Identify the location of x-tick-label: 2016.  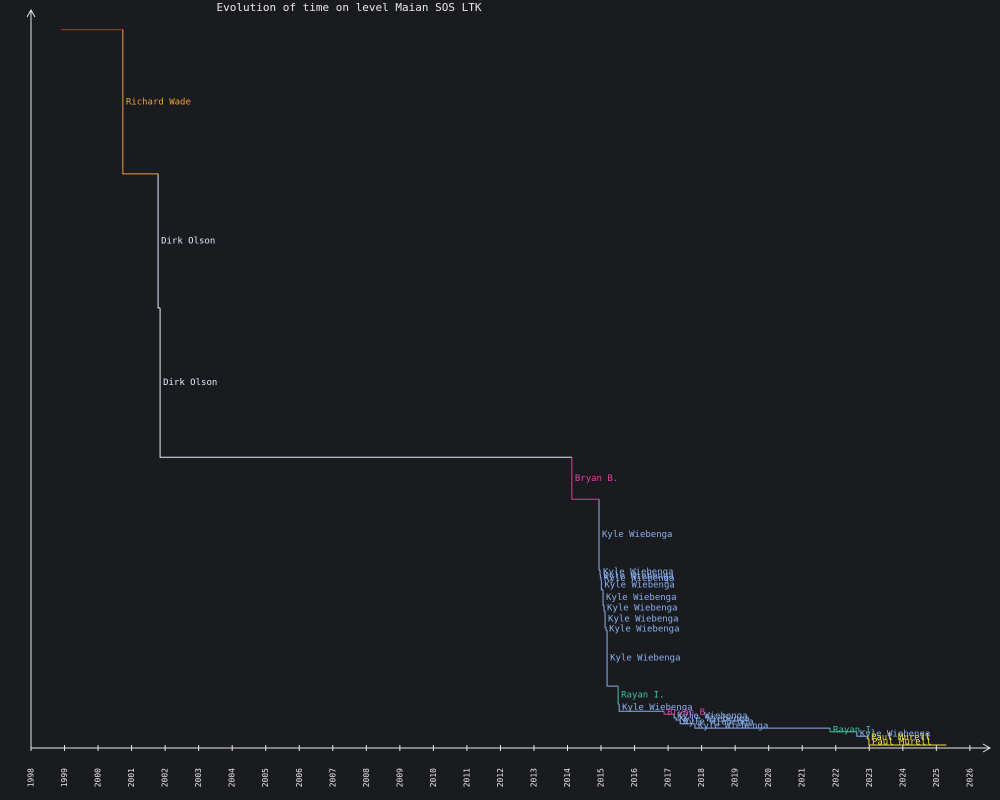
(634, 777).